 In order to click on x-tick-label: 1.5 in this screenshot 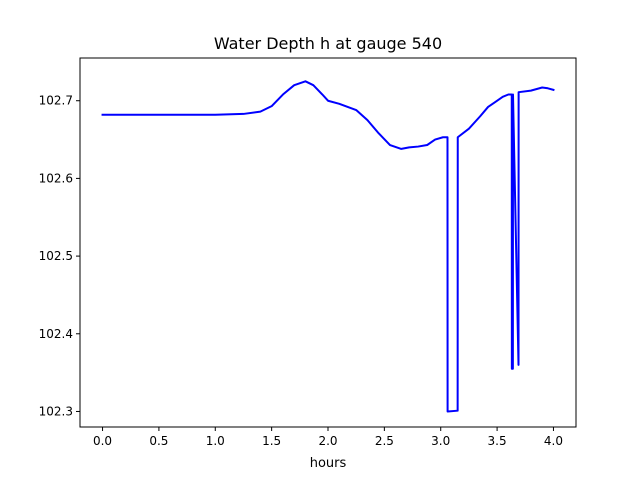, I will do `click(271, 441)`.